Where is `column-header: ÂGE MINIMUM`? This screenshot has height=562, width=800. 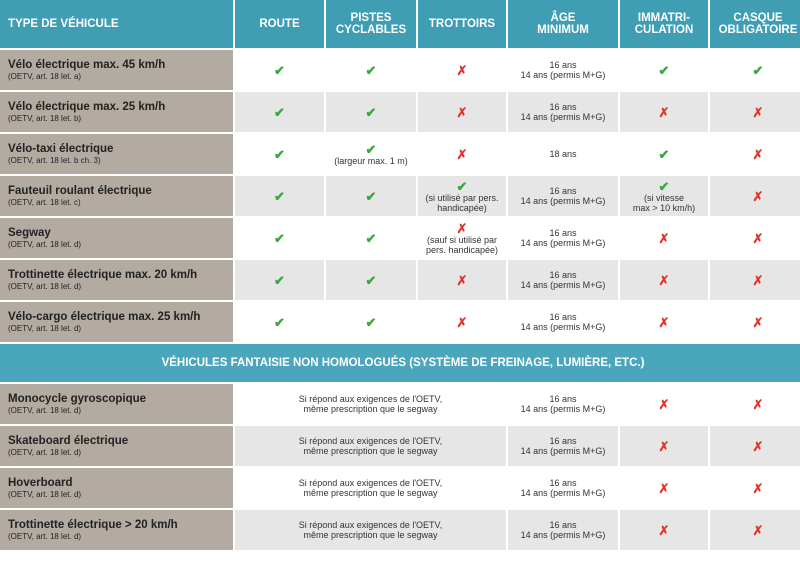
column-header: ÂGE MINIMUM is located at coordinates (563, 24).